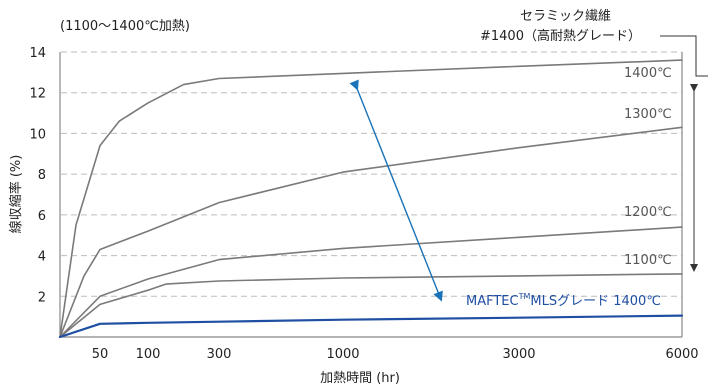 This screenshot has height=389, width=716. What do you see at coordinates (648, 212) in the screenshot?
I see `series-label-1200: 1200℃` at bounding box center [648, 212].